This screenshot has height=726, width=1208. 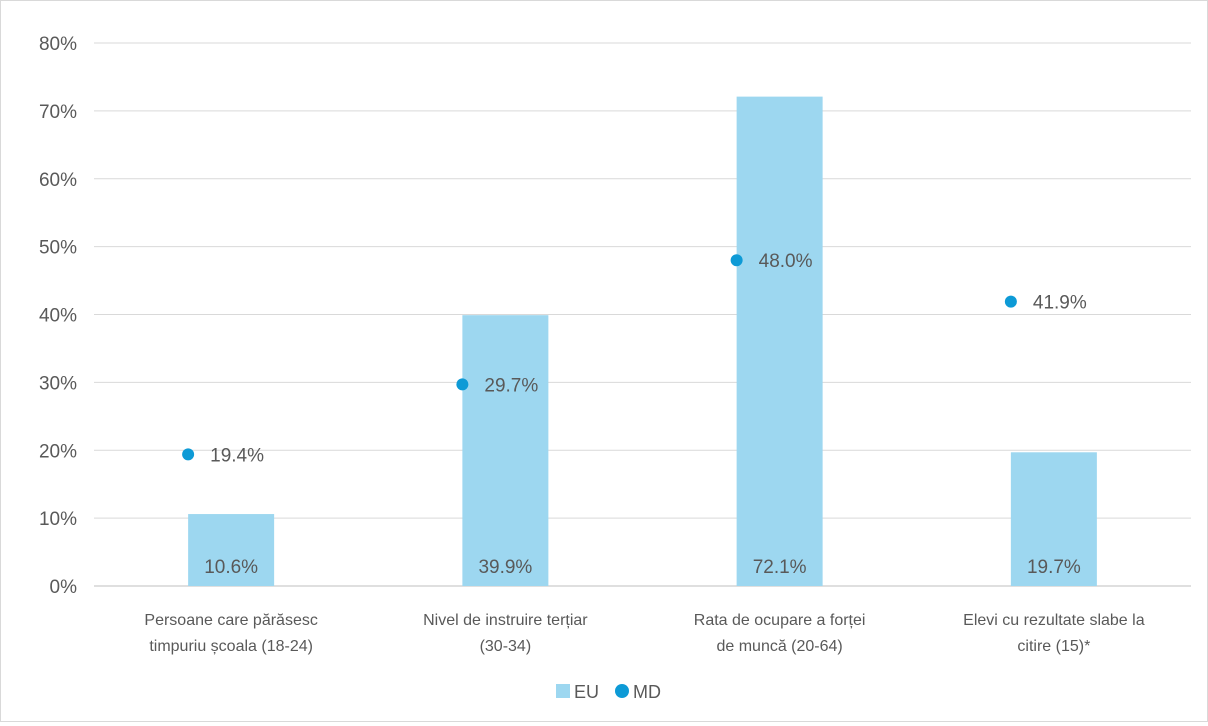 What do you see at coordinates (58, 383) in the screenshot?
I see `y-tick-label: 30%` at bounding box center [58, 383].